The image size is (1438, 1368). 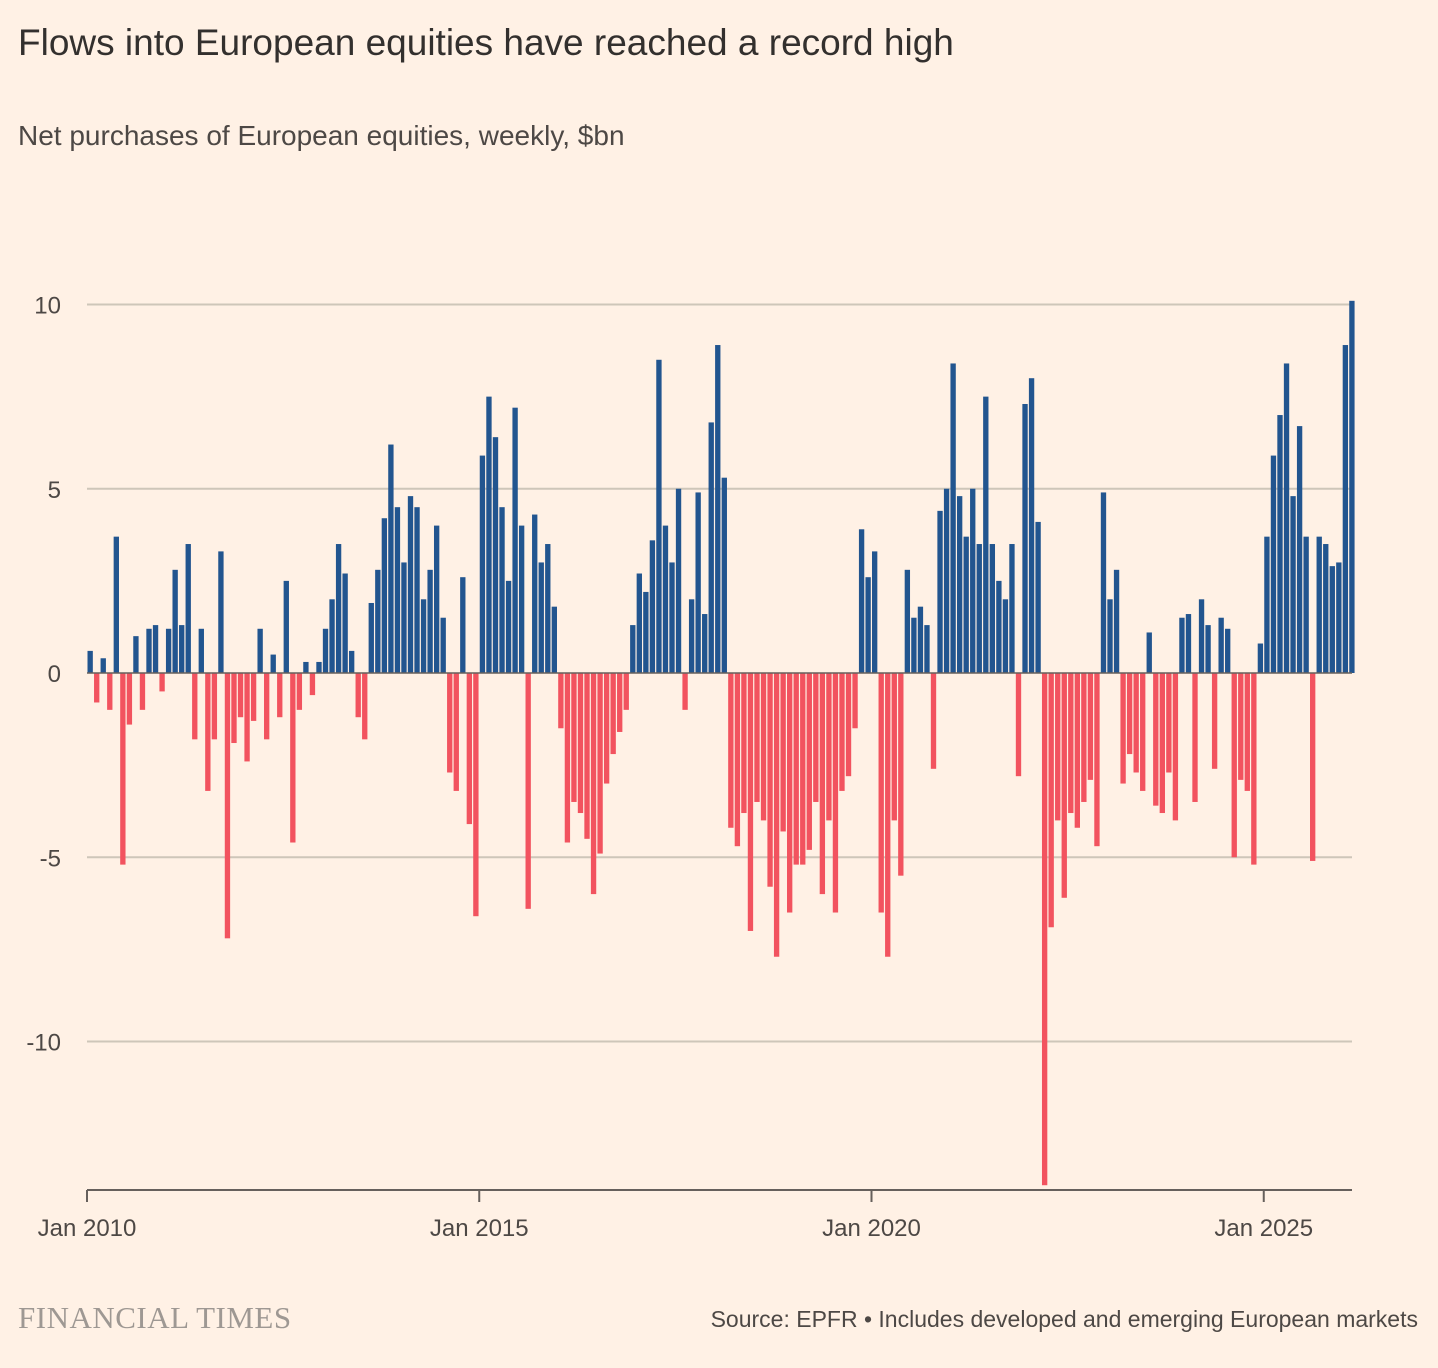 I want to click on x-tick-label: Jan 2025, so click(x=1263, y=1228).